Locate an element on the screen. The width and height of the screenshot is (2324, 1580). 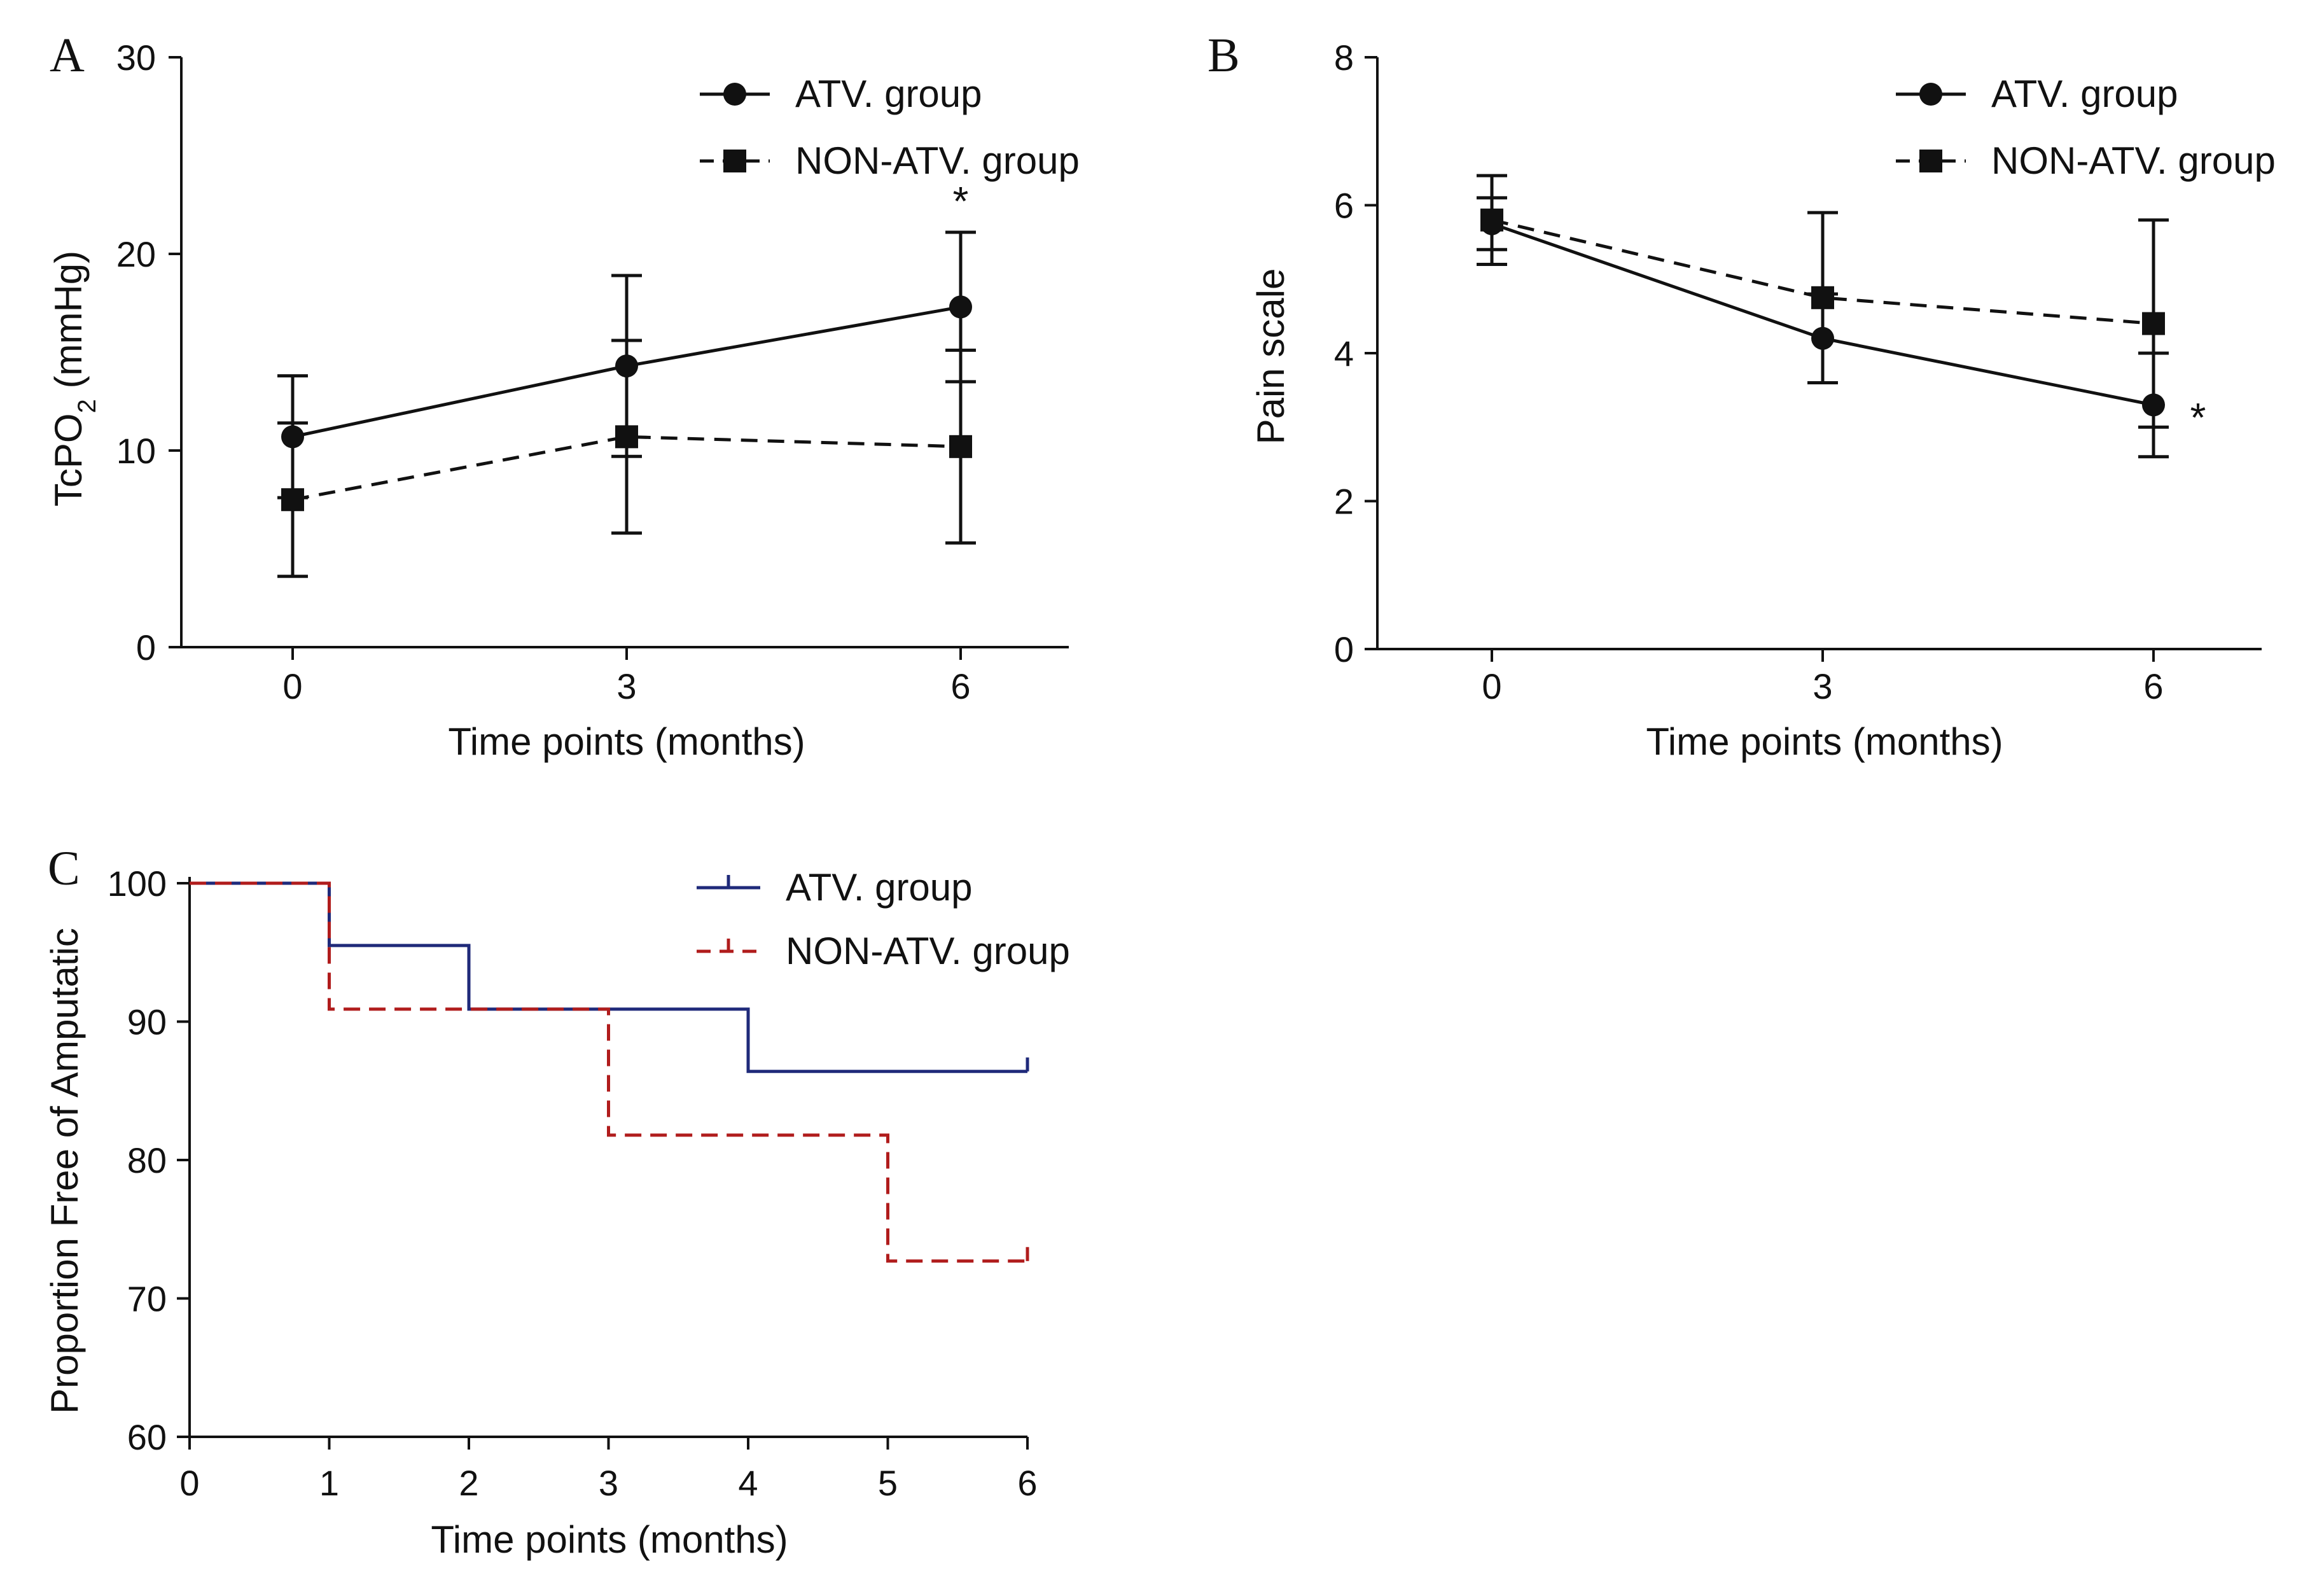
panel-b-y-axis-label: Pain scale is located at coordinates (1271, 357).